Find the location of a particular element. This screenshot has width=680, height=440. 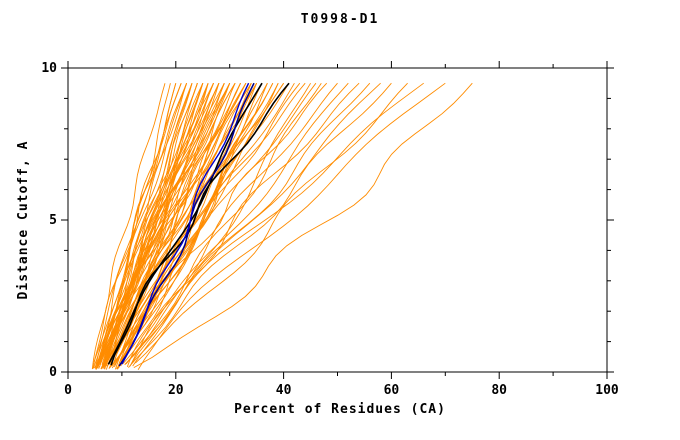

highlight-curve is located at coordinates (185, 223).